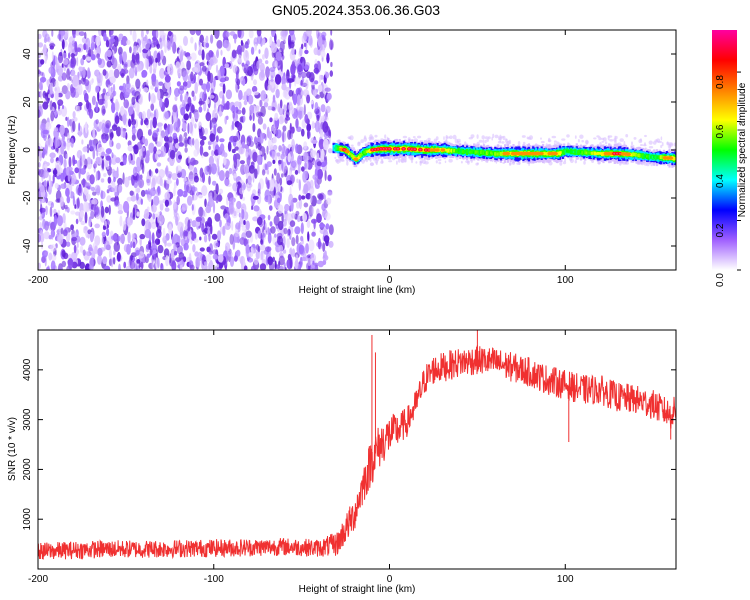  What do you see at coordinates (742, 149) in the screenshot?
I see `colorbar-label: Normalized spectral amplitude` at bounding box center [742, 149].